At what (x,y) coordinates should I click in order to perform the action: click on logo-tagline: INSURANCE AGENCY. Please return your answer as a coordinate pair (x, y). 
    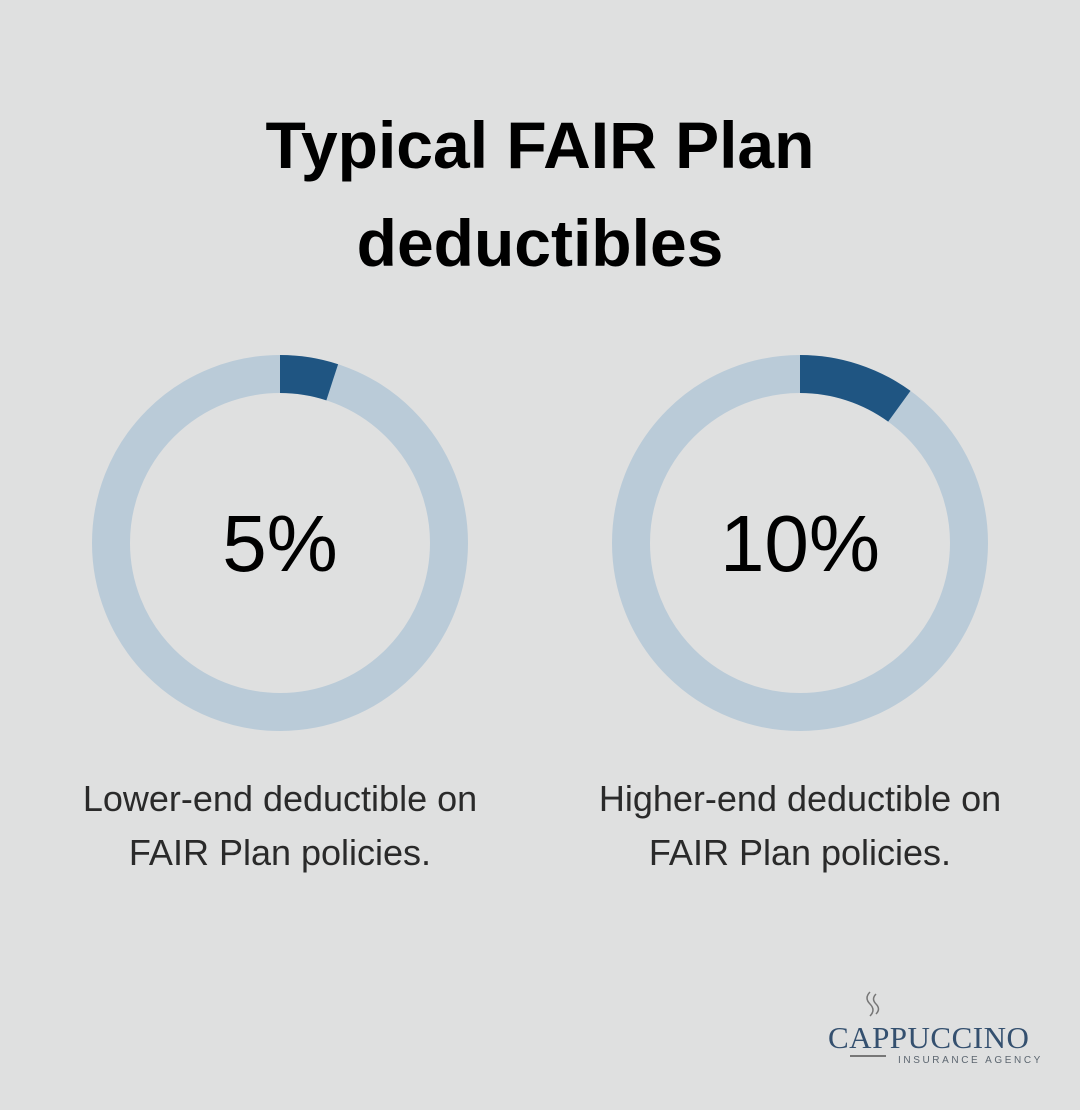
    Looking at the image, I should click on (970, 1060).